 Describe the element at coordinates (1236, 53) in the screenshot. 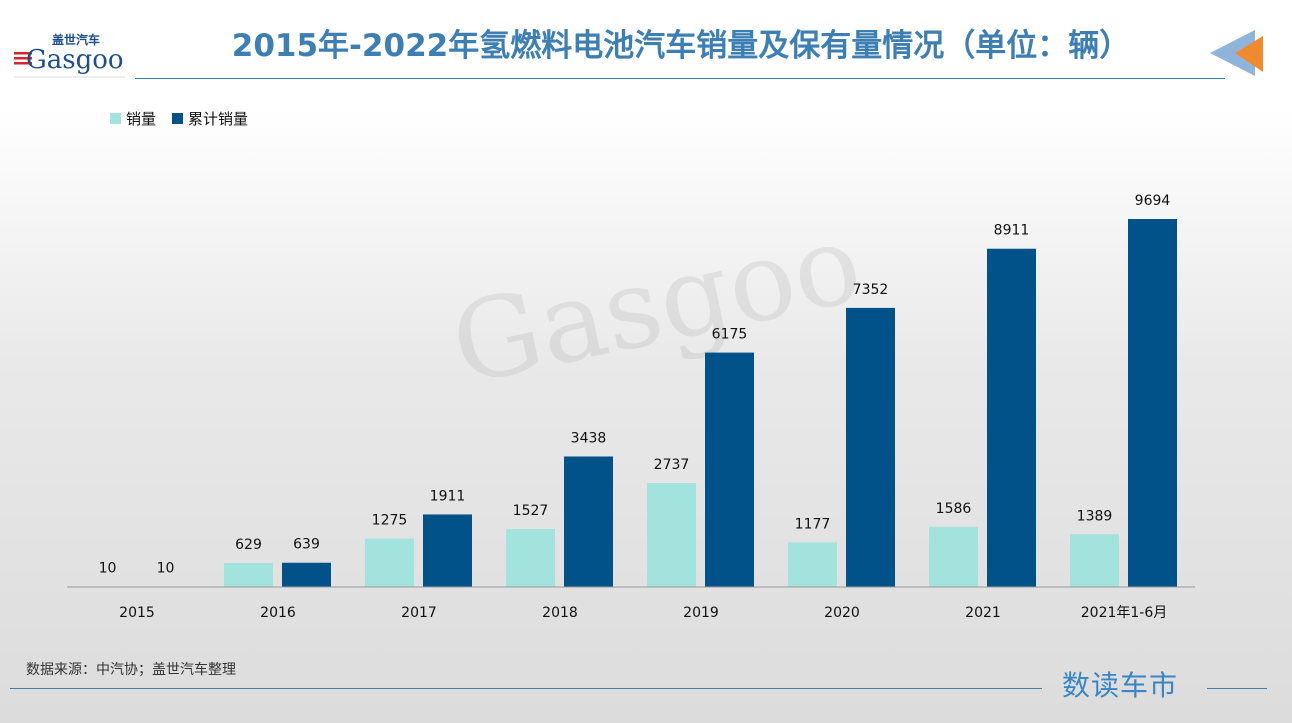

I see `arrow-icon` at that location.